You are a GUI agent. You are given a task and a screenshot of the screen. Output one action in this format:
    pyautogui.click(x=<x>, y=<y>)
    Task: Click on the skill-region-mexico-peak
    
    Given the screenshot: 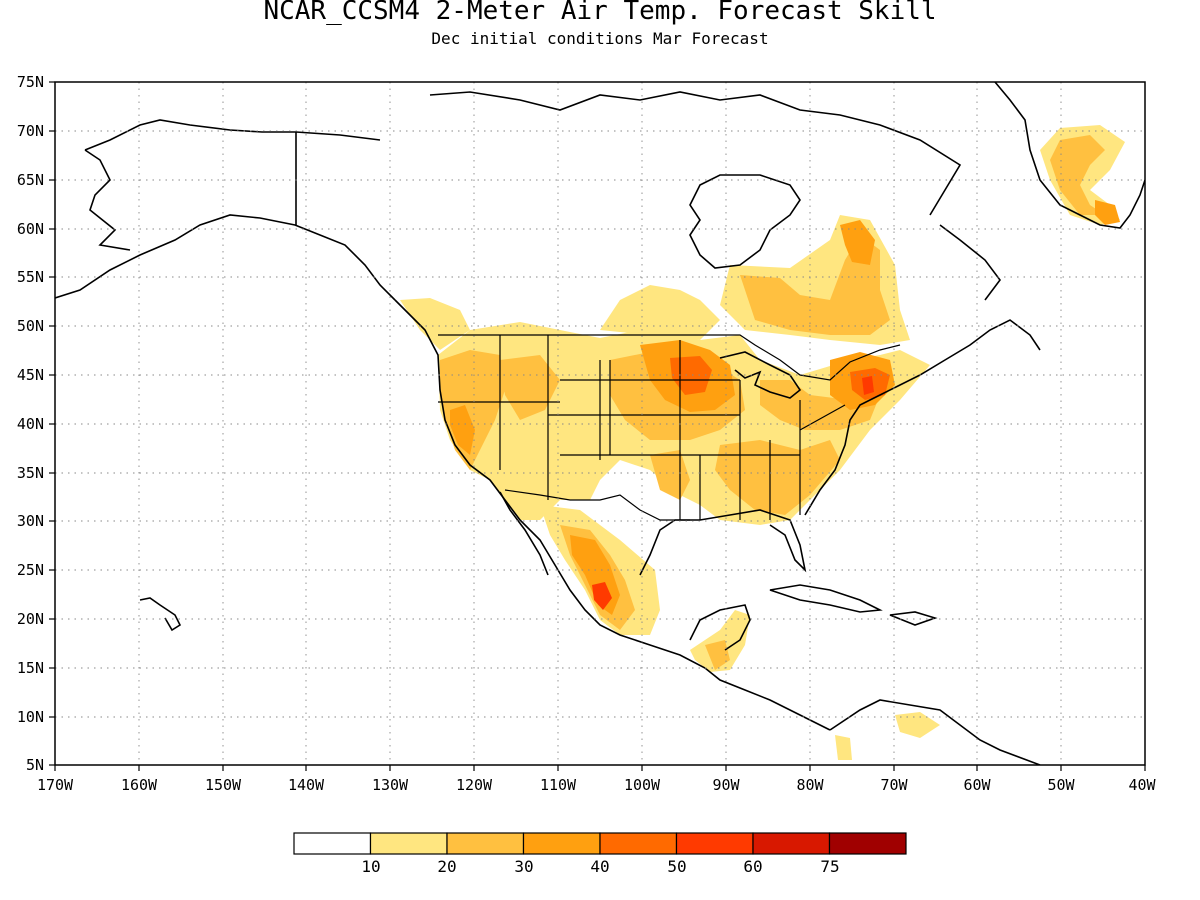 What is the action you would take?
    pyautogui.click(x=602, y=596)
    